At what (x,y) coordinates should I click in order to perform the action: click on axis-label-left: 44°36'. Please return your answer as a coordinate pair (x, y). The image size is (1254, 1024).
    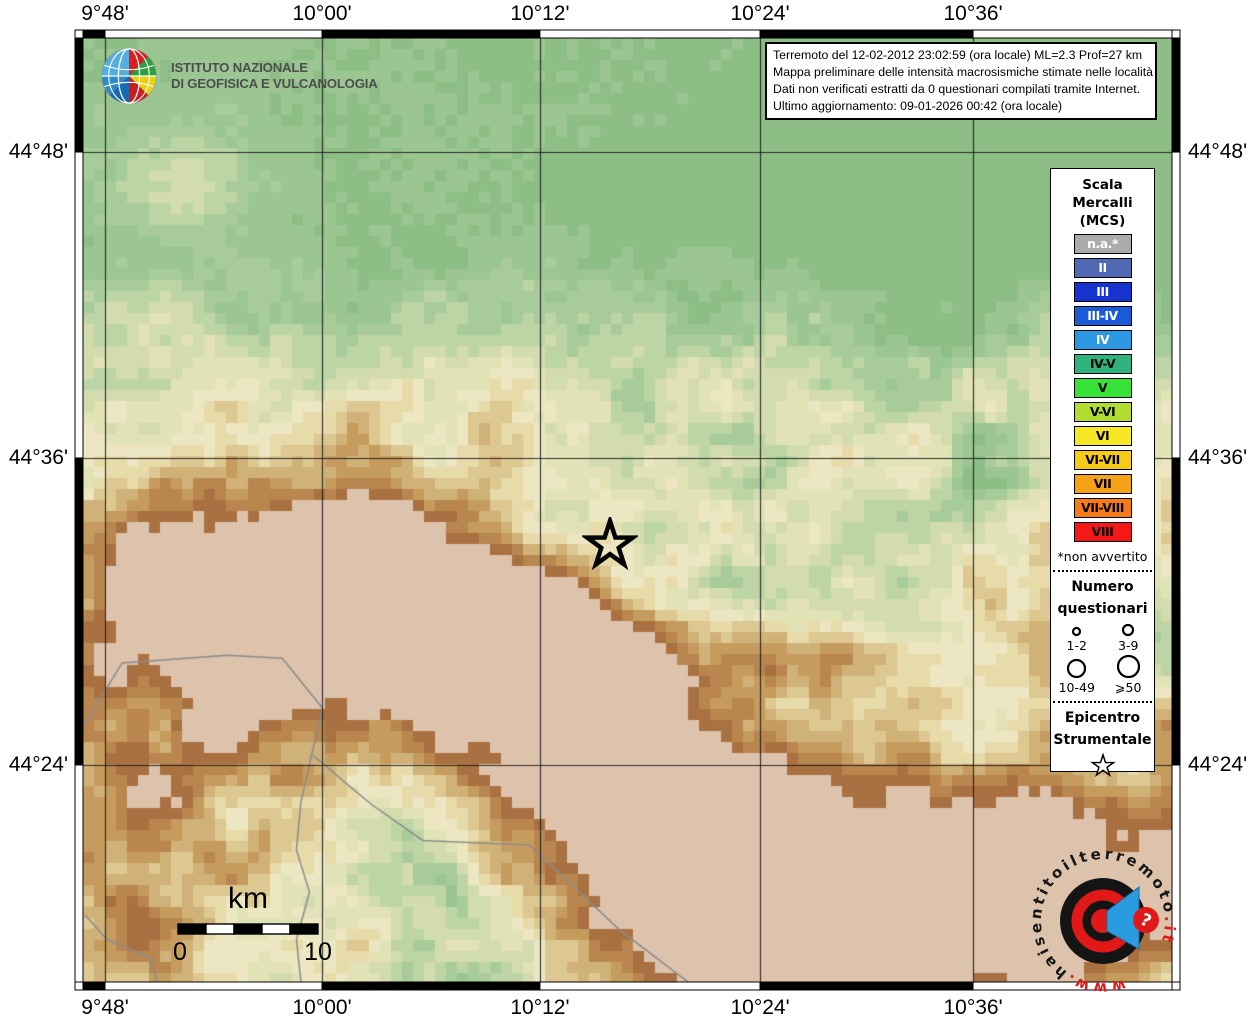
    Looking at the image, I should click on (38, 457).